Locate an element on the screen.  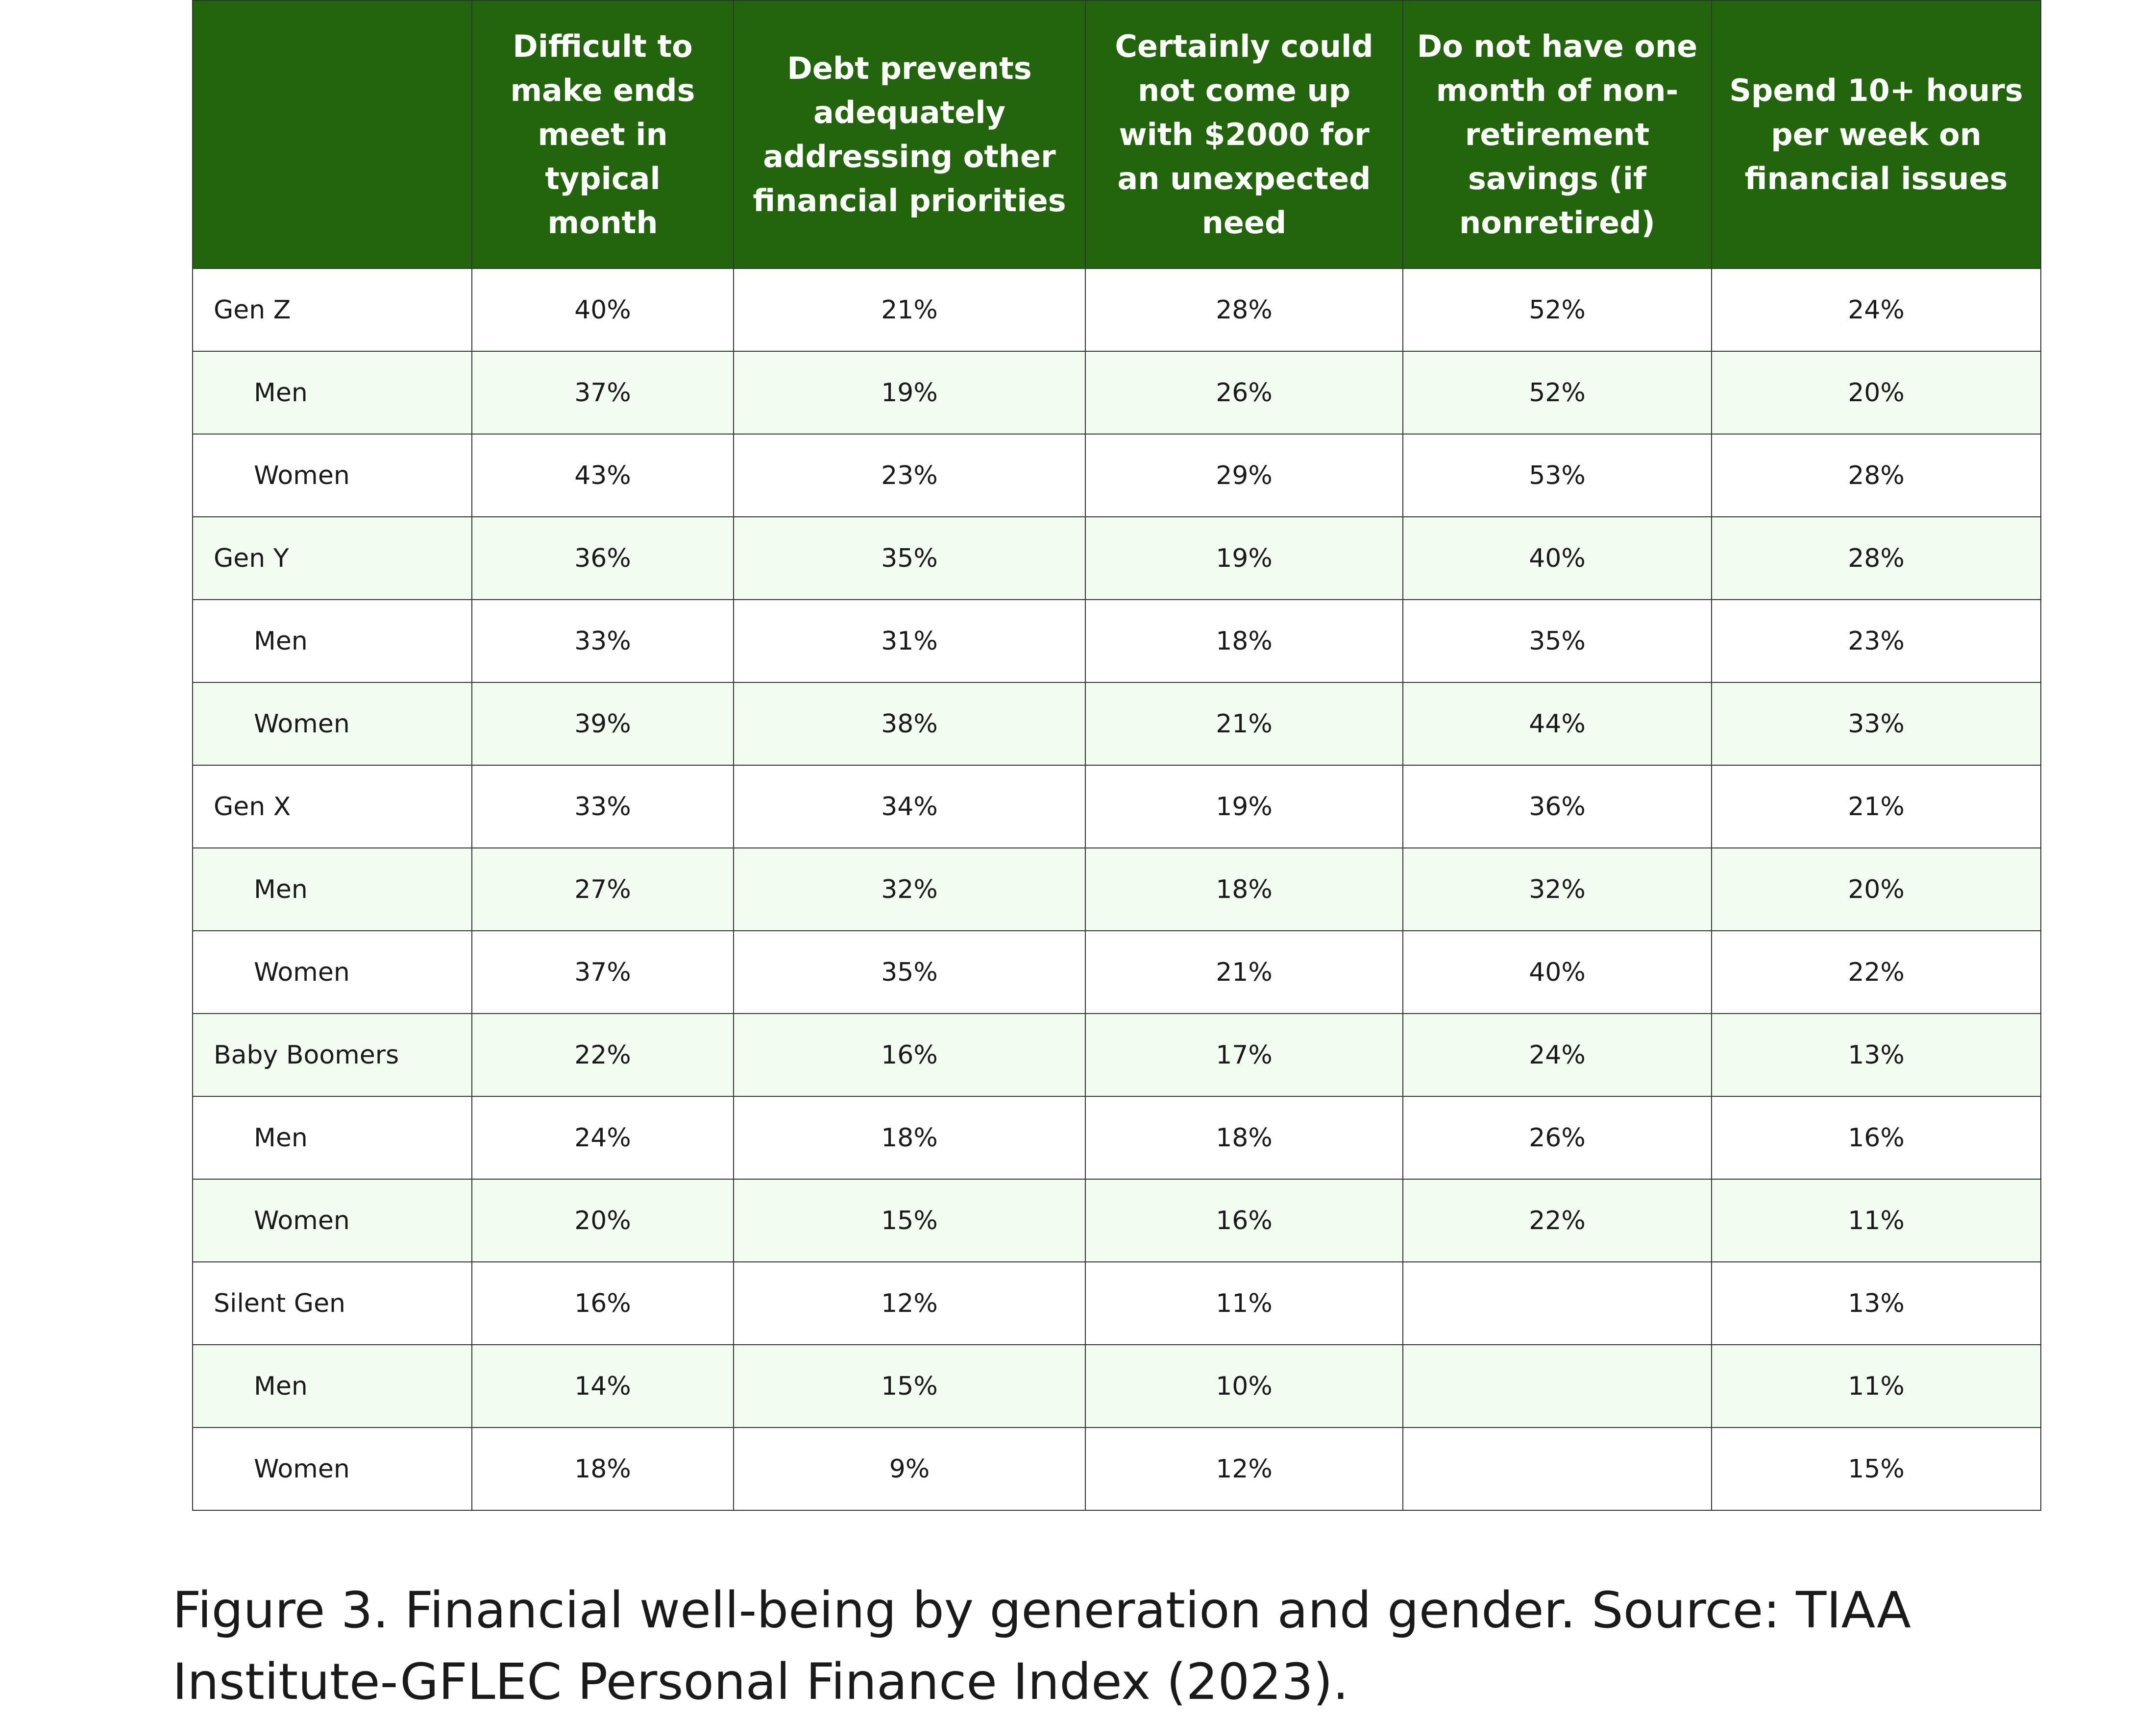
table-cell: 43% is located at coordinates (602, 475).